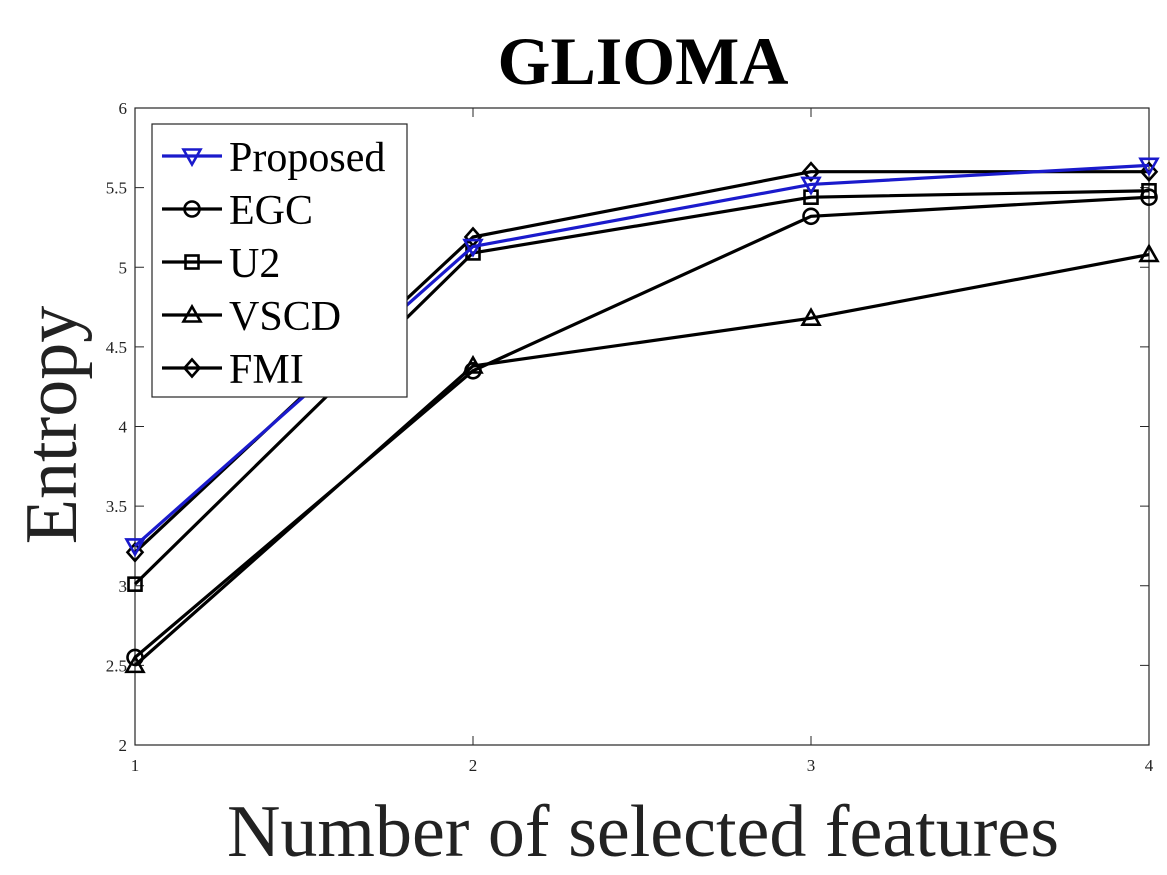 The width and height of the screenshot is (1167, 875). What do you see at coordinates (811, 765) in the screenshot?
I see `x-tick-label: 3` at bounding box center [811, 765].